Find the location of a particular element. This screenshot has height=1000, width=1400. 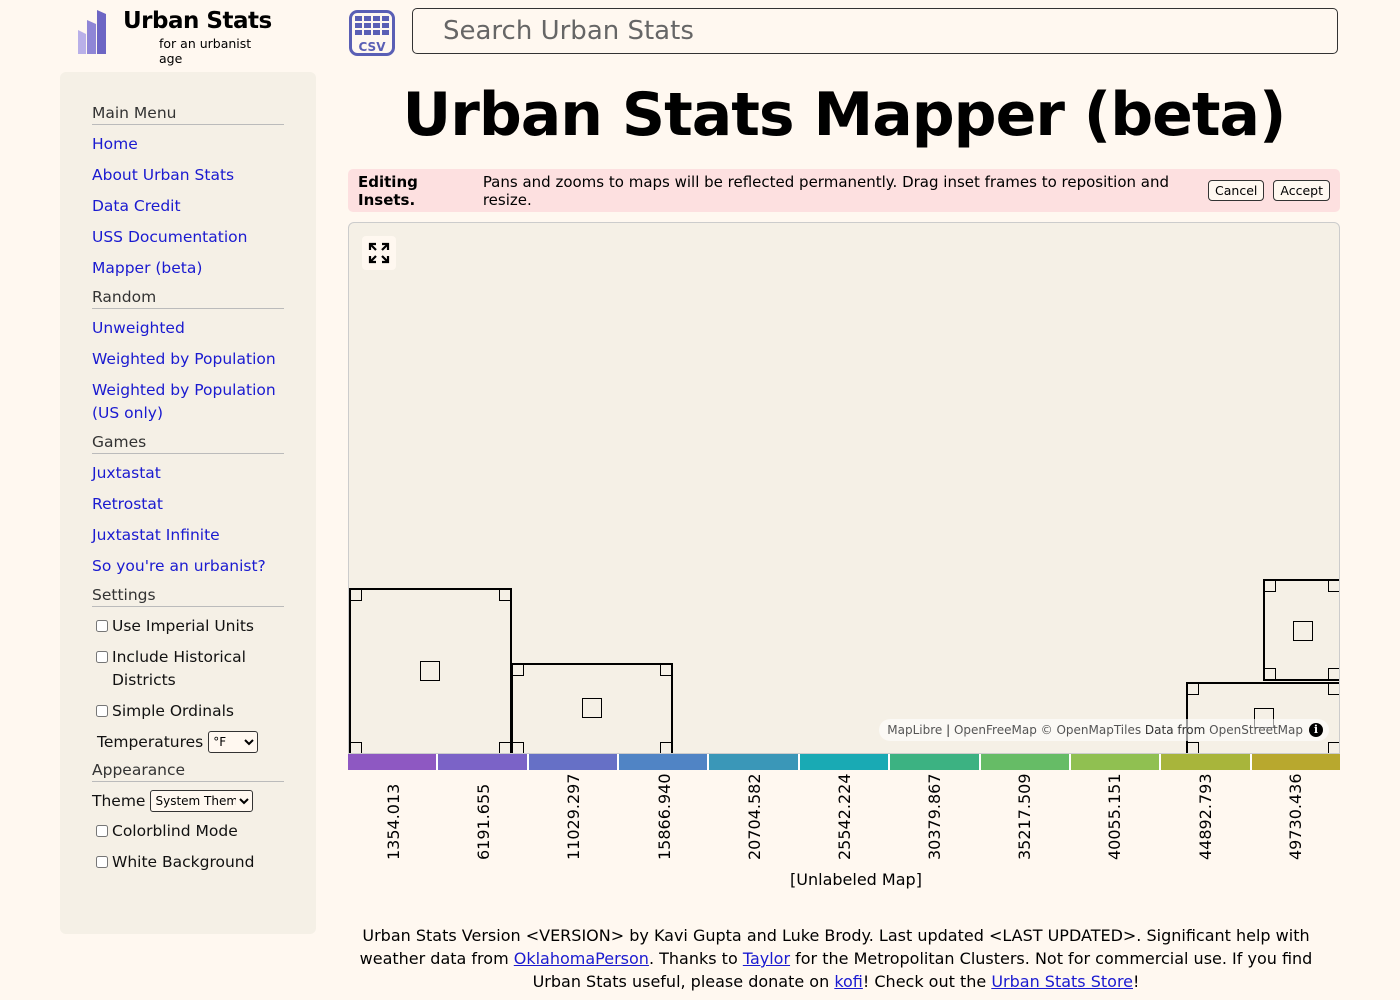

white-background-setting: White Background is located at coordinates (188, 862).